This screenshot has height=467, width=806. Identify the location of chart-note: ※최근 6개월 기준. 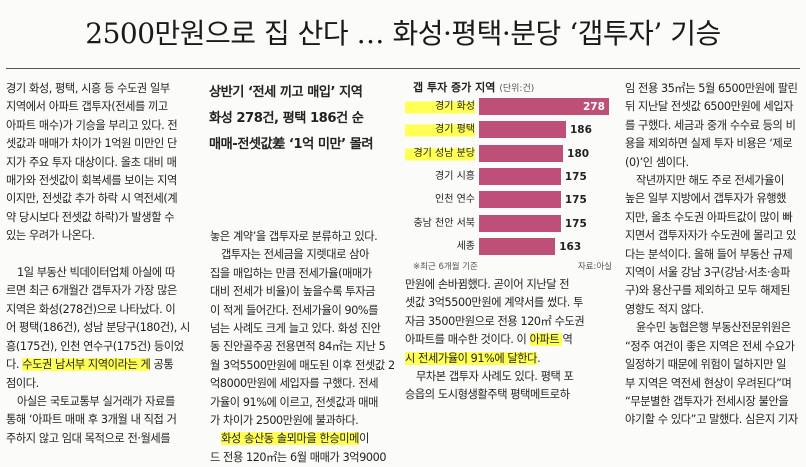
(445, 267).